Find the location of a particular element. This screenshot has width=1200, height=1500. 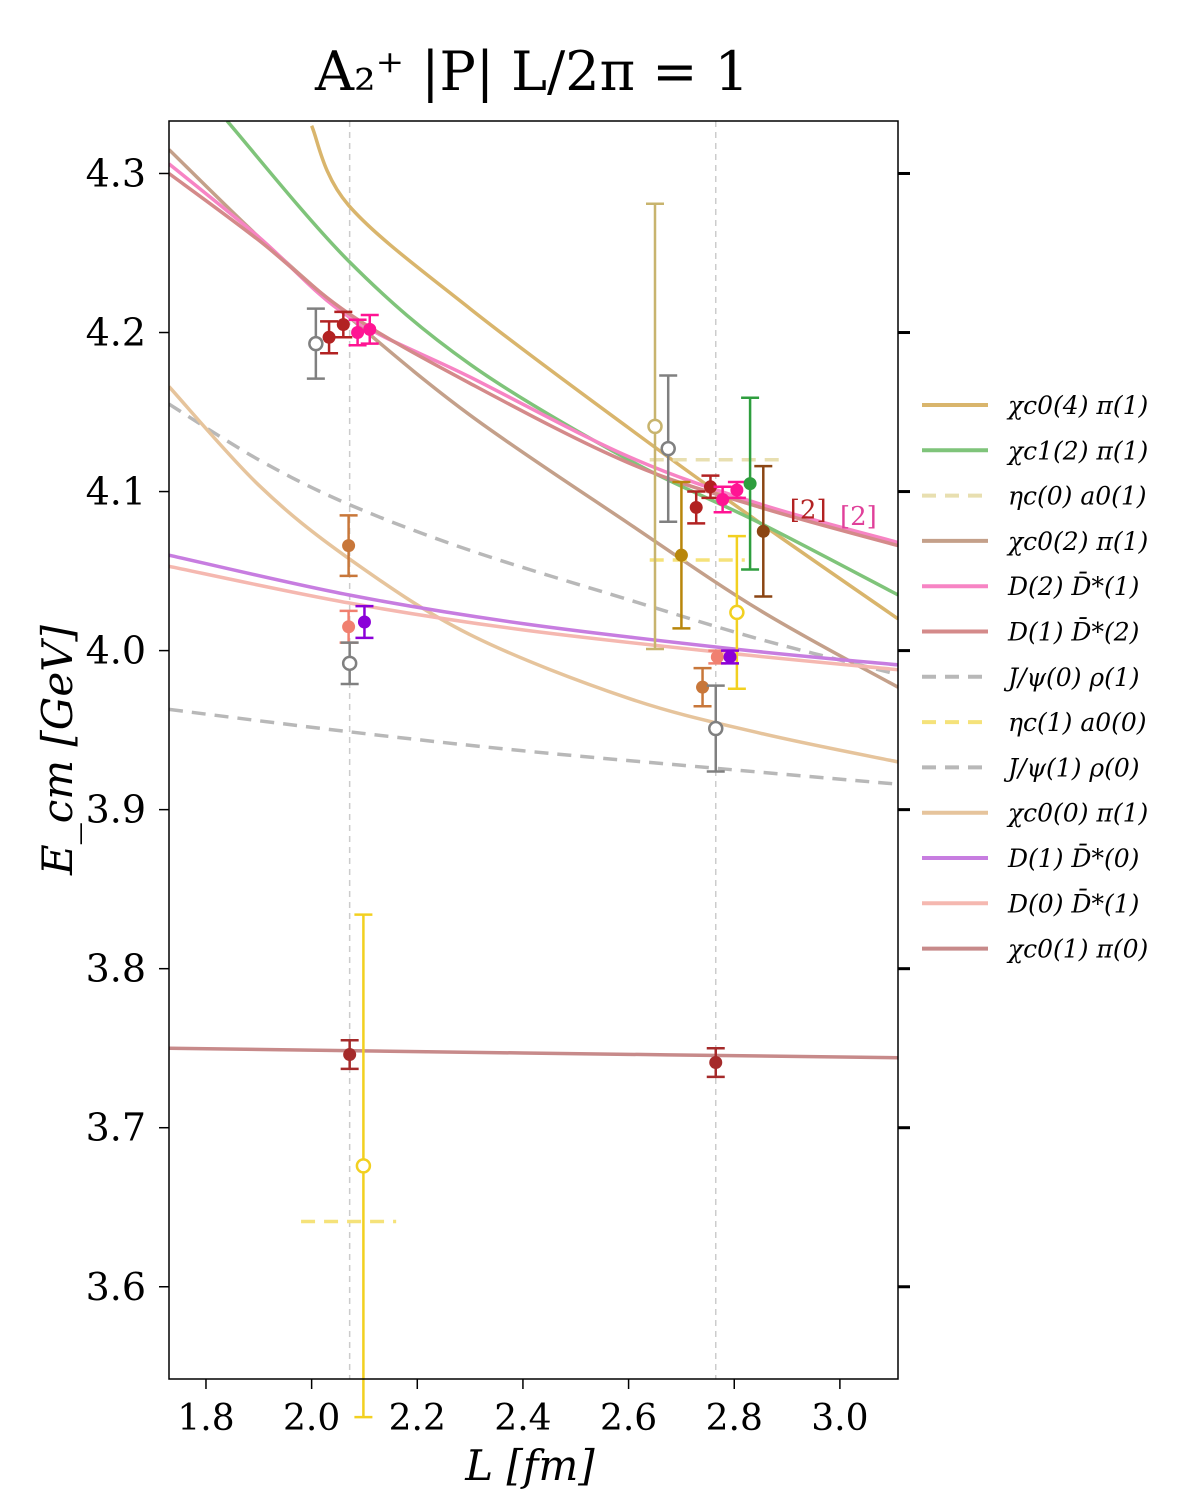

y-tick-label: 3.7 is located at coordinates (116, 1128).